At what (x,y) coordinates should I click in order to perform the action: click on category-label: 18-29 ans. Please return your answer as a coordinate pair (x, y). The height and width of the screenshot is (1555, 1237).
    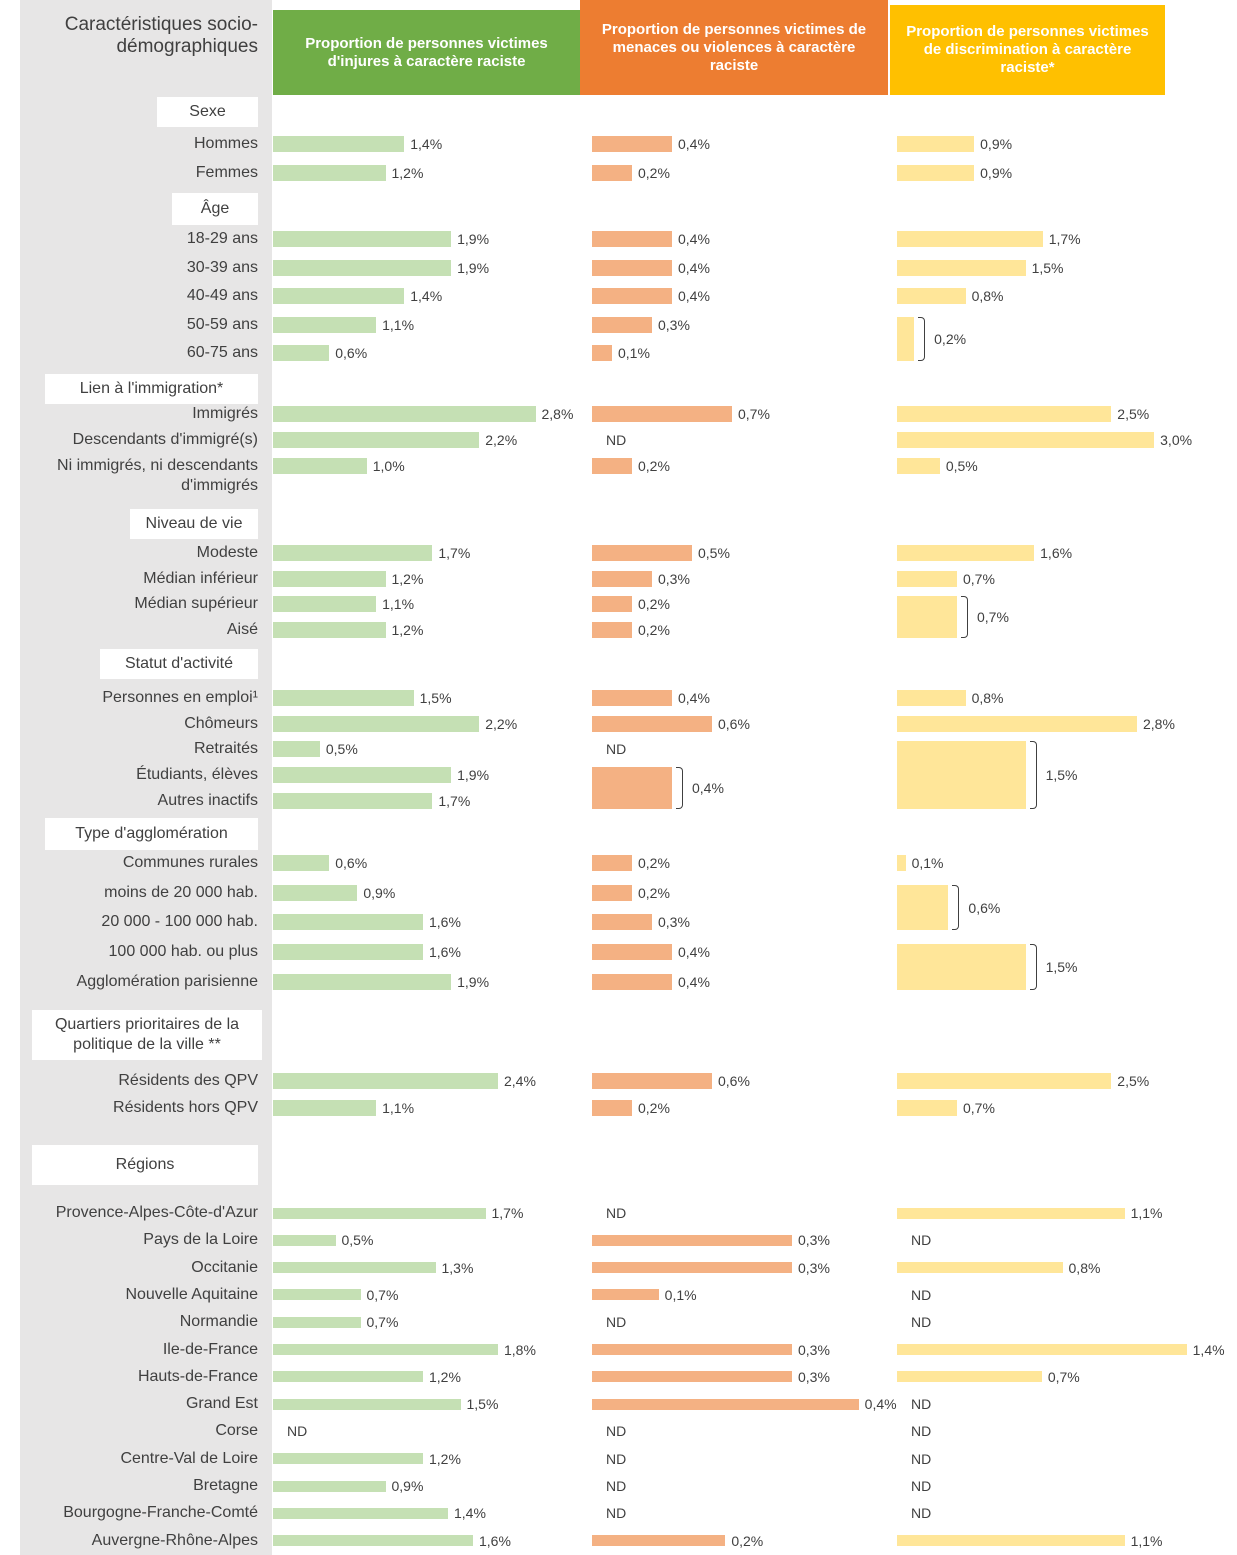
    Looking at the image, I should click on (222, 238).